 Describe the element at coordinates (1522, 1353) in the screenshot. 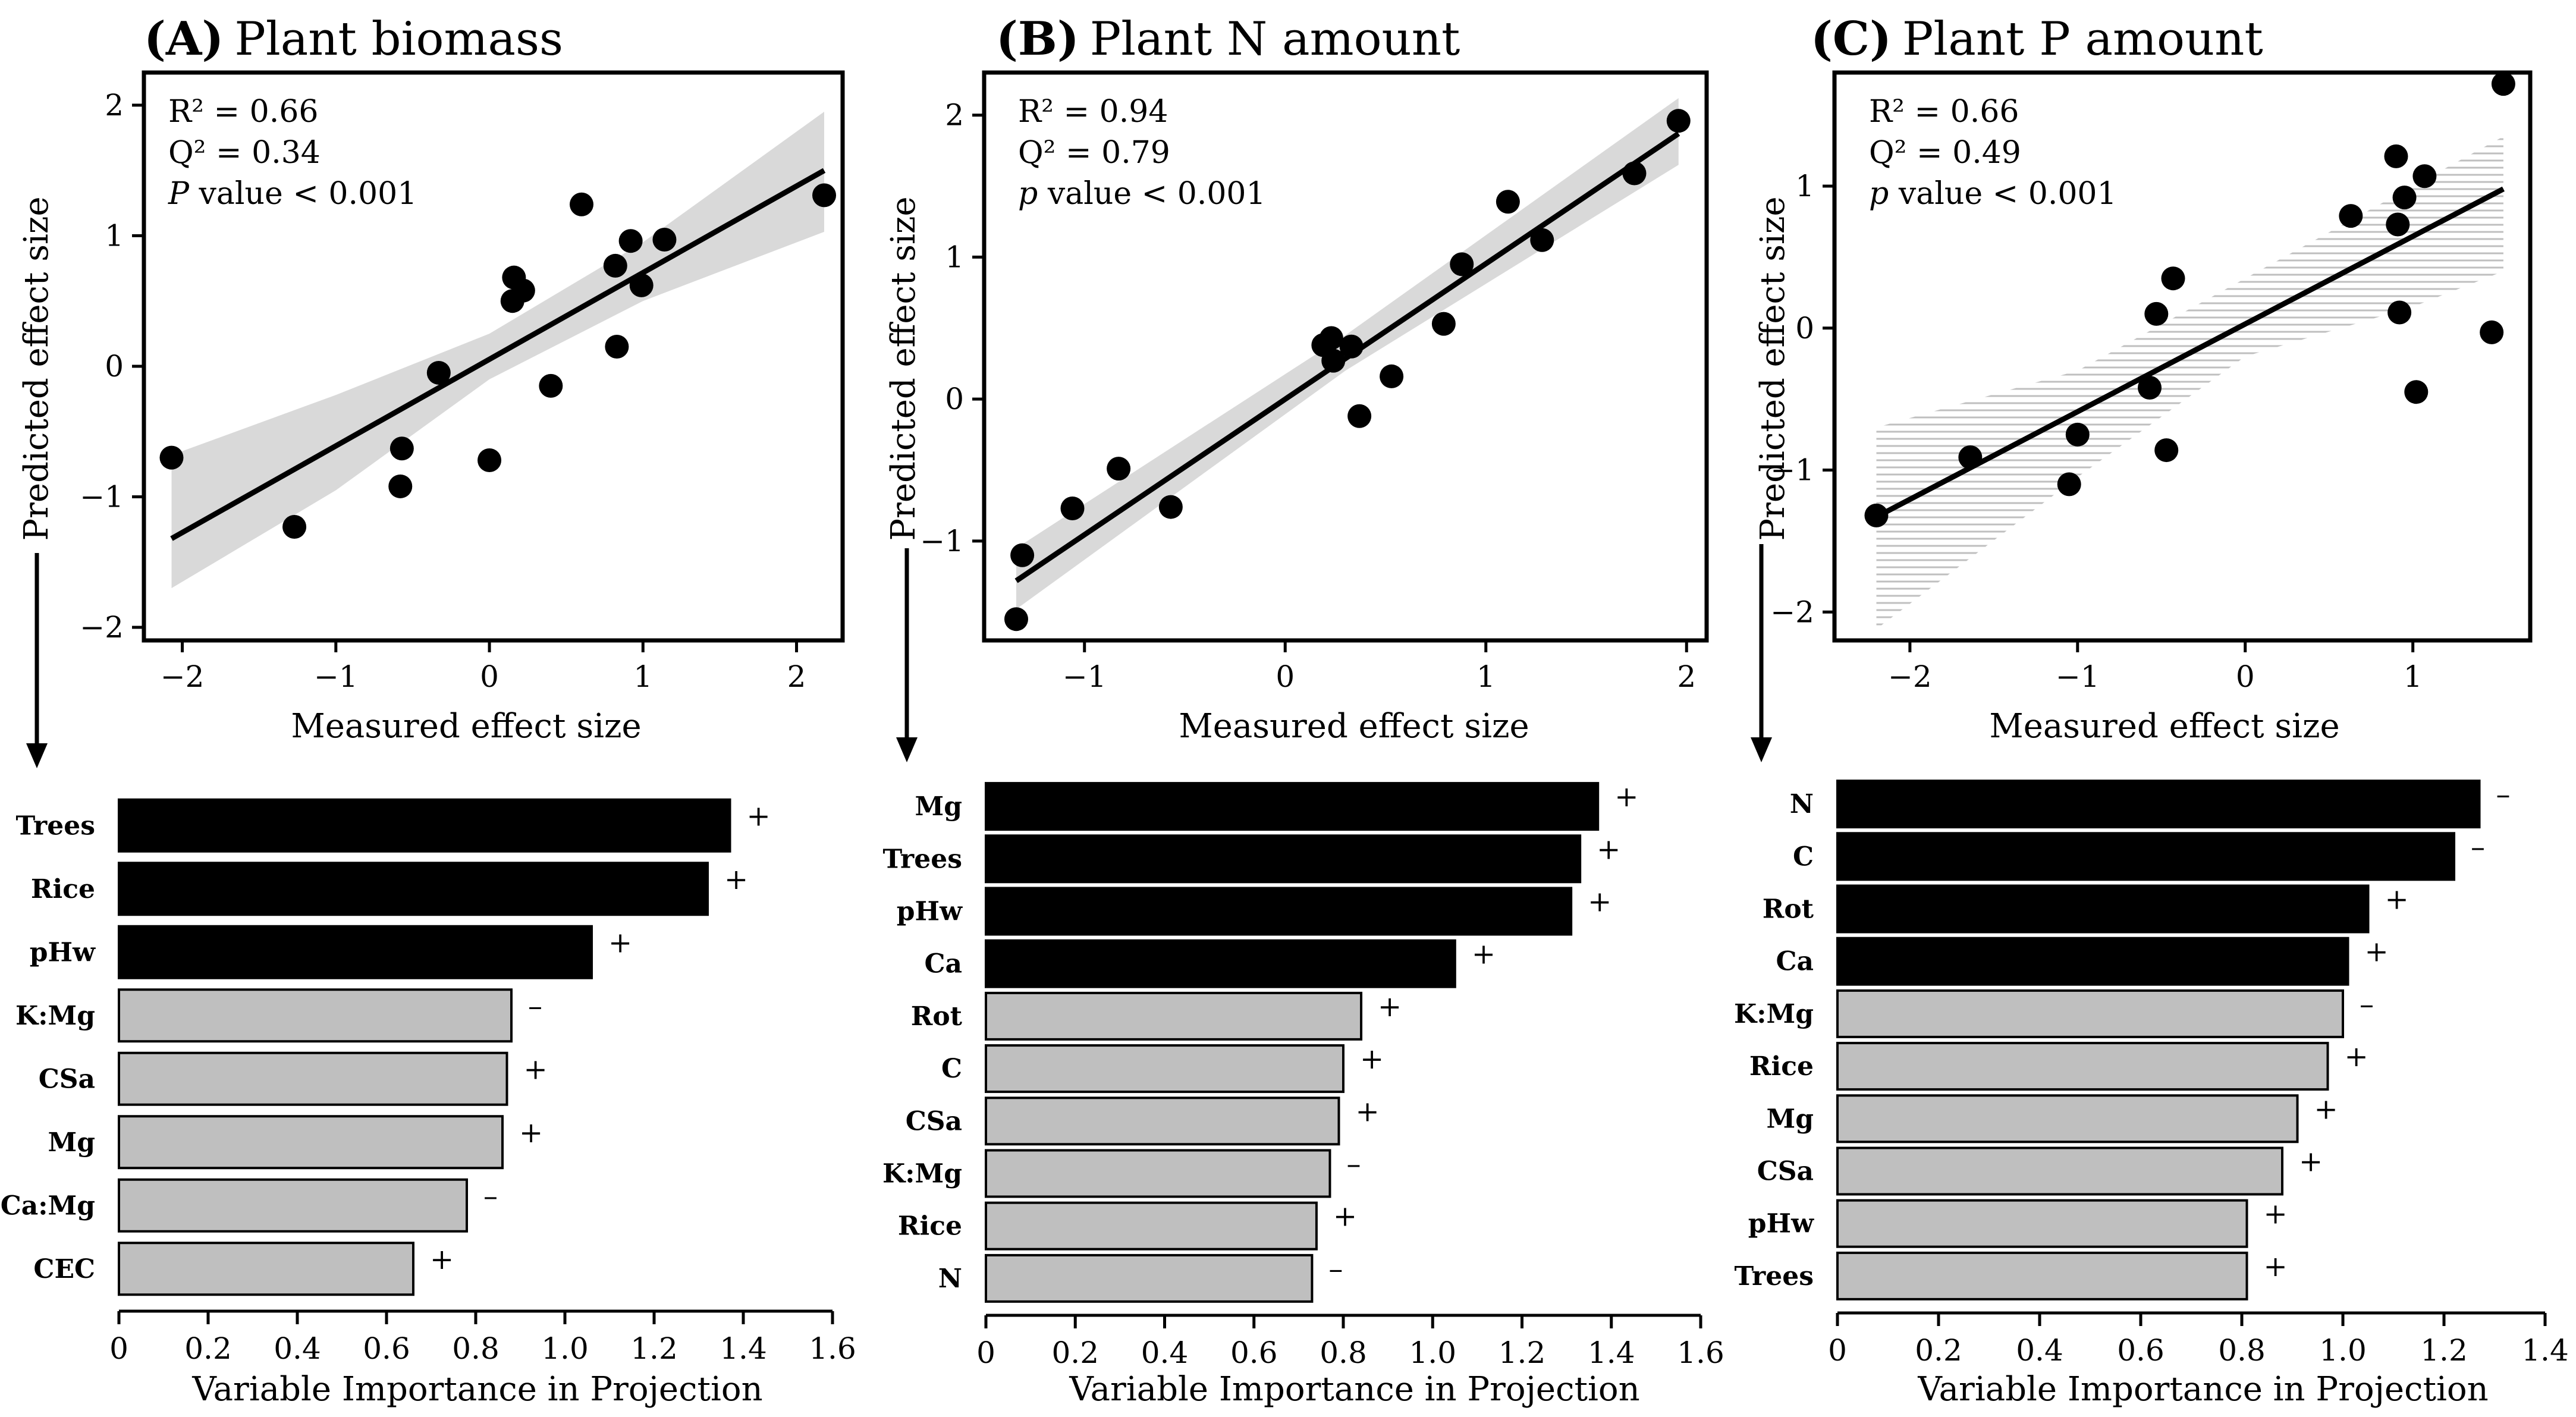

I see `panel-b-bar-x-tick-label: 1.2` at that location.